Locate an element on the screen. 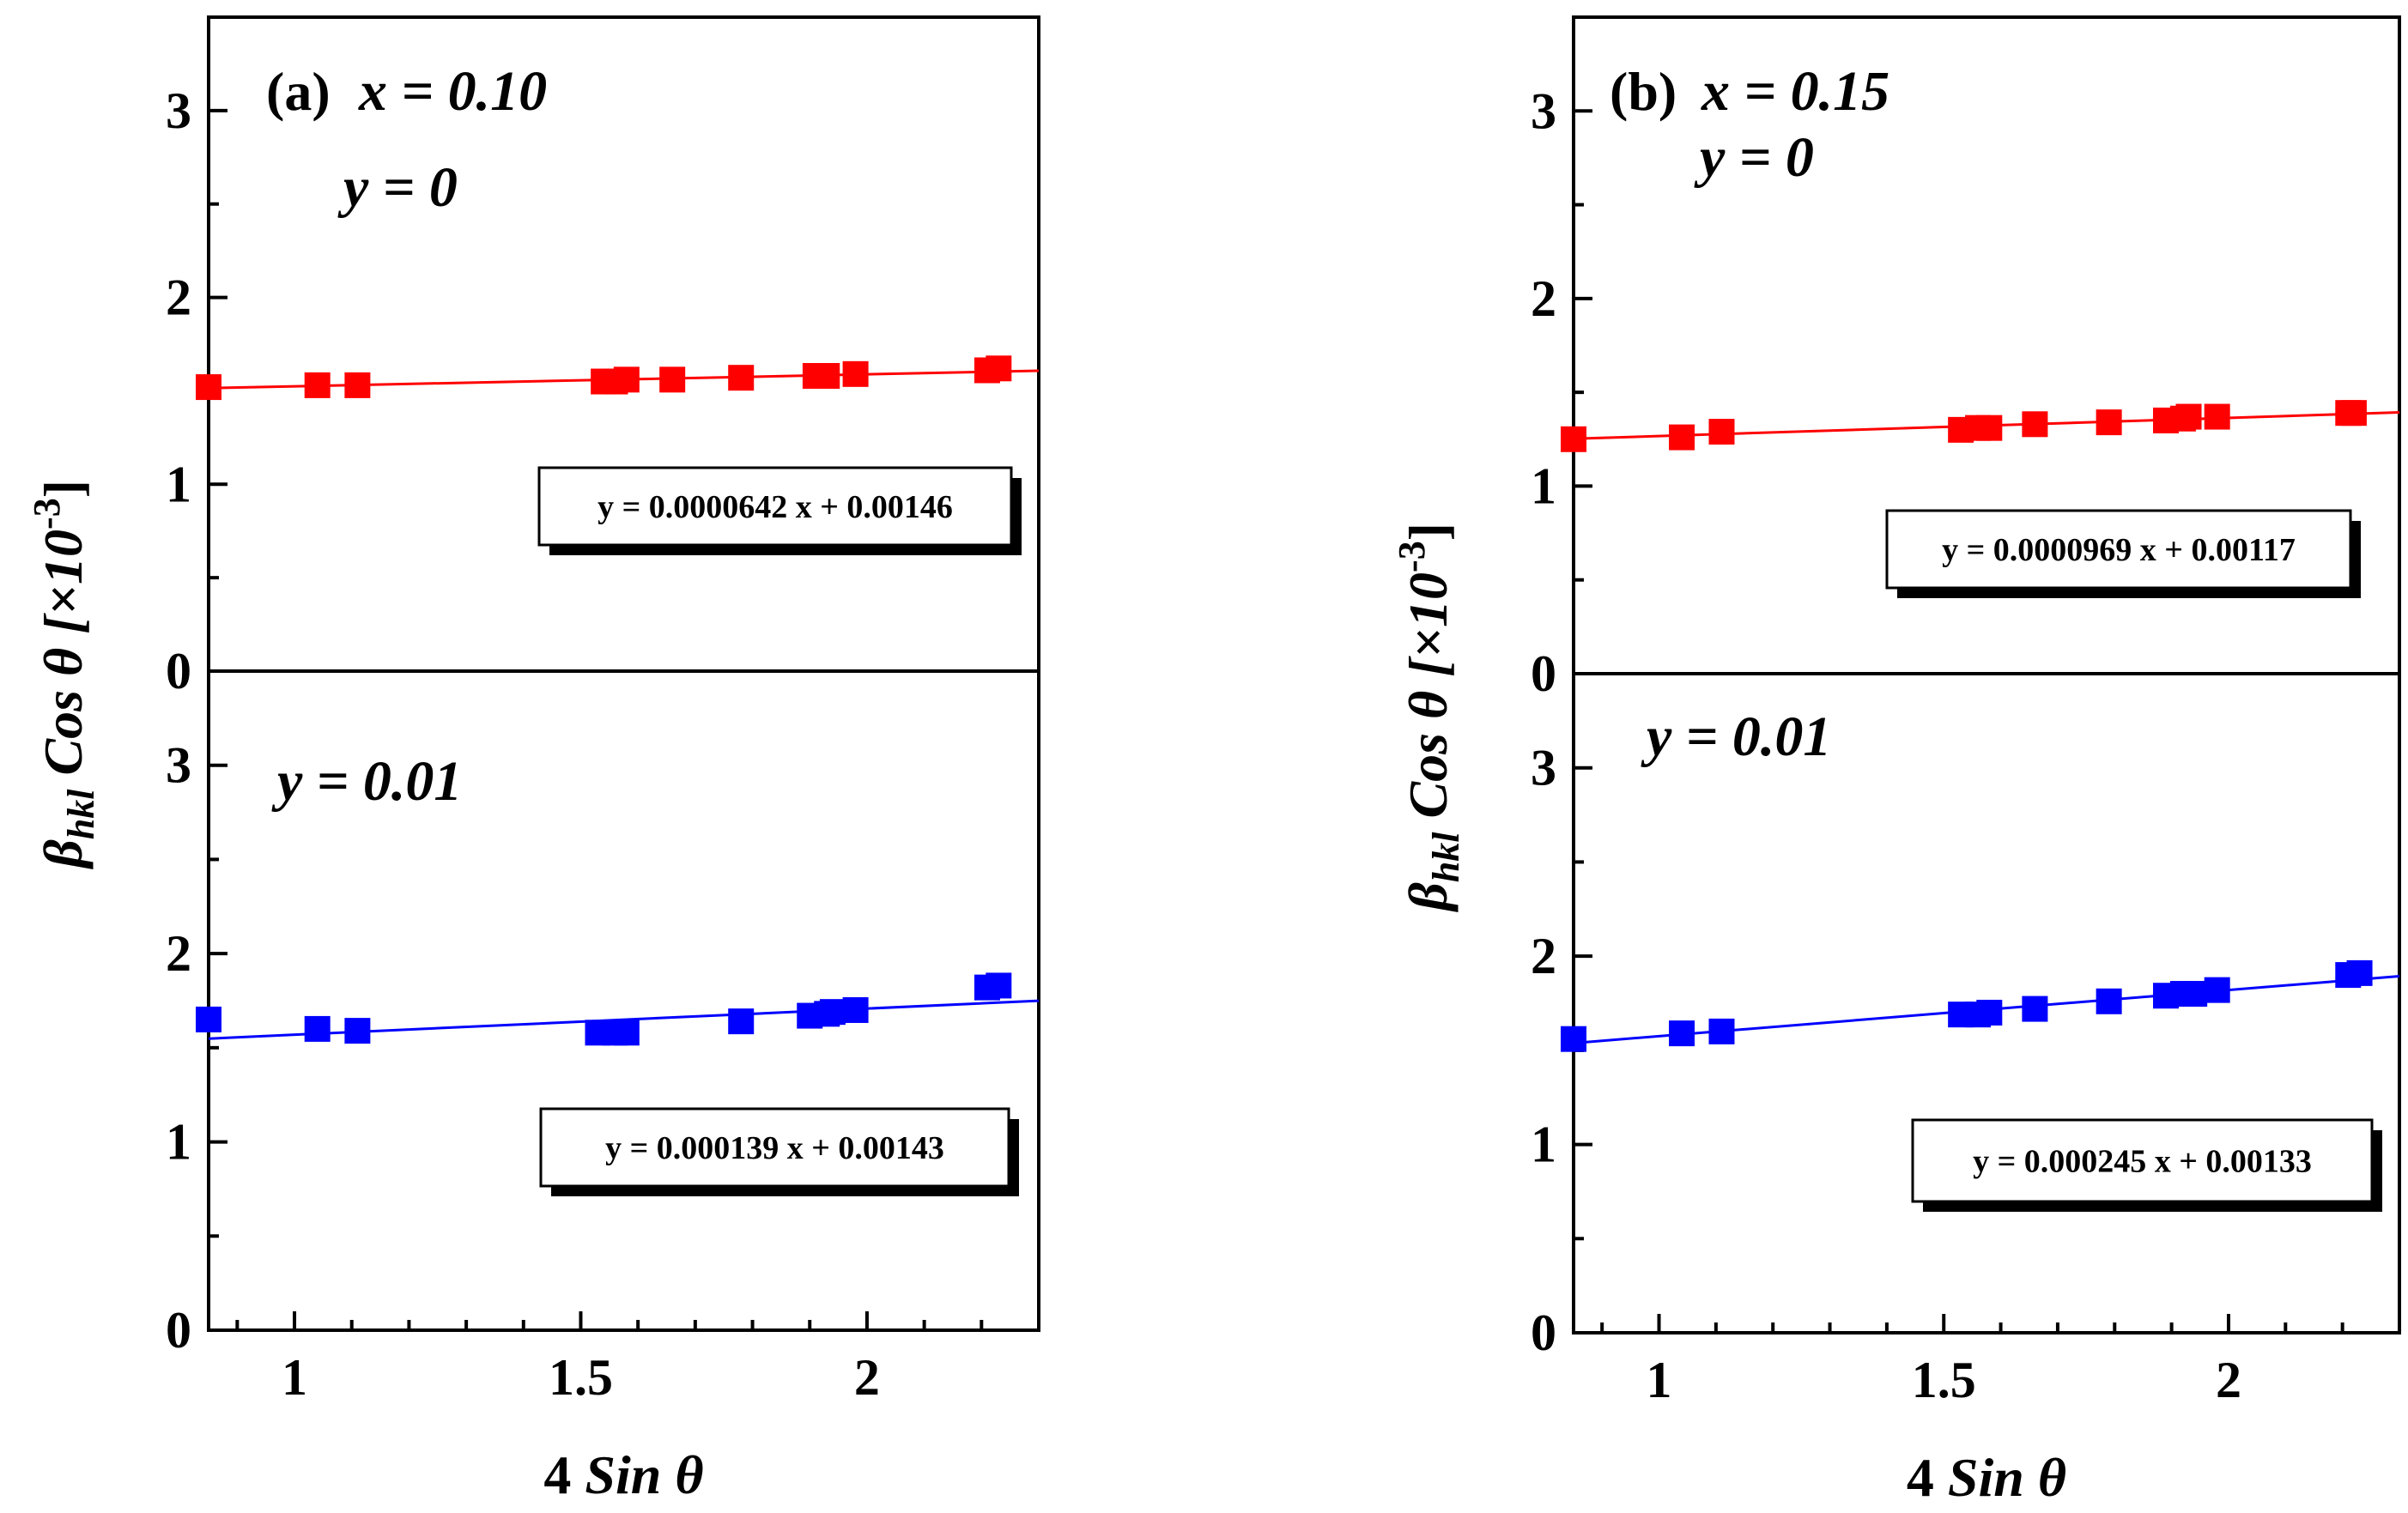 The height and width of the screenshot is (1513, 2408). fit-equation: y = 0.0000969 x + 0.00117 is located at coordinates (2119, 550).